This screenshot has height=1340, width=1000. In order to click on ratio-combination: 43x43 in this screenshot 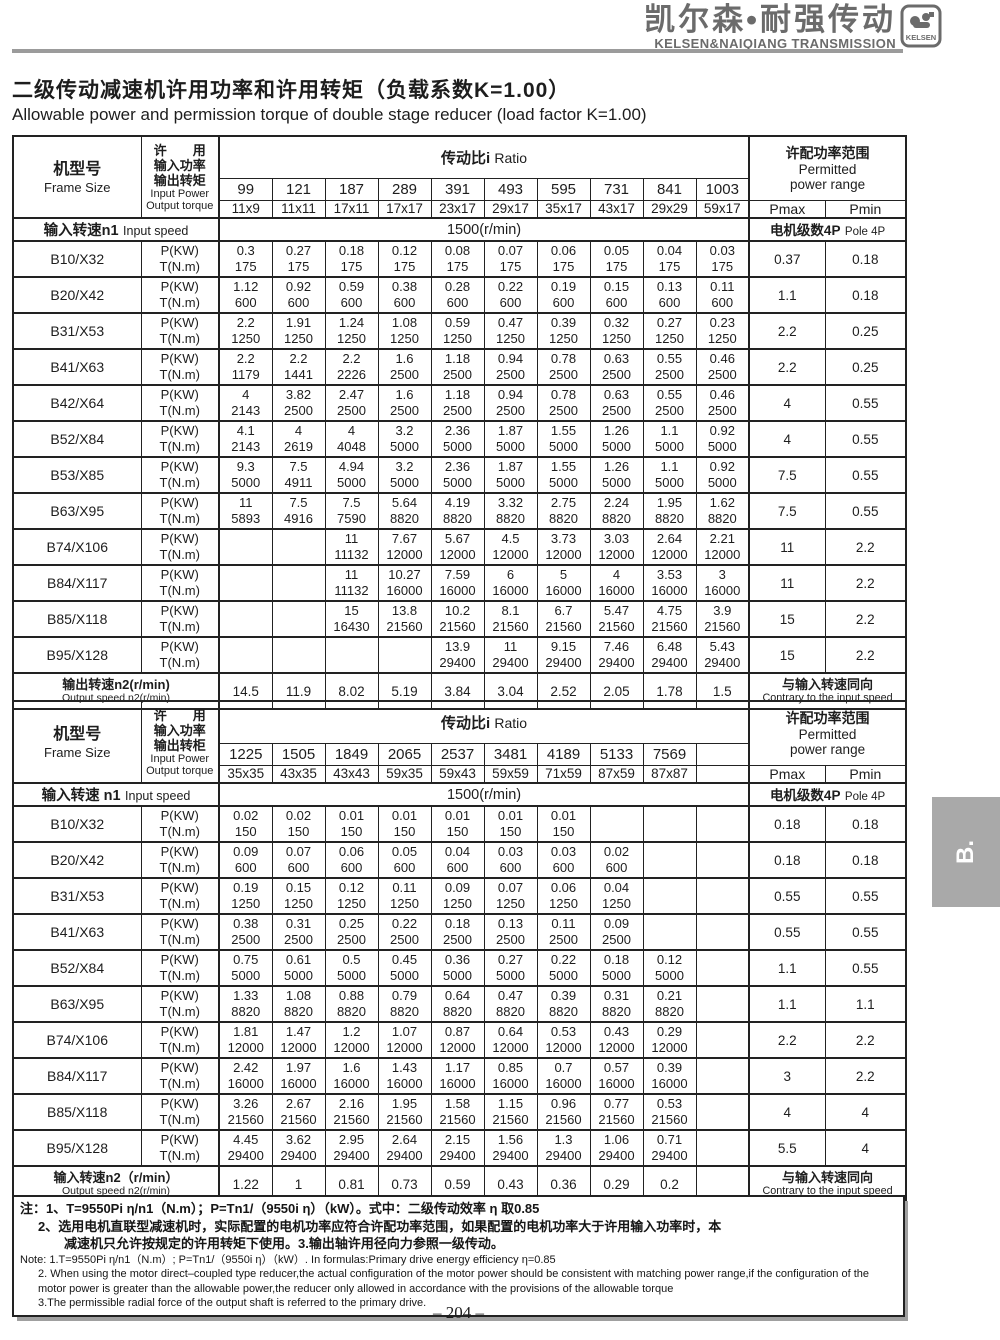, I will do `click(351, 774)`.